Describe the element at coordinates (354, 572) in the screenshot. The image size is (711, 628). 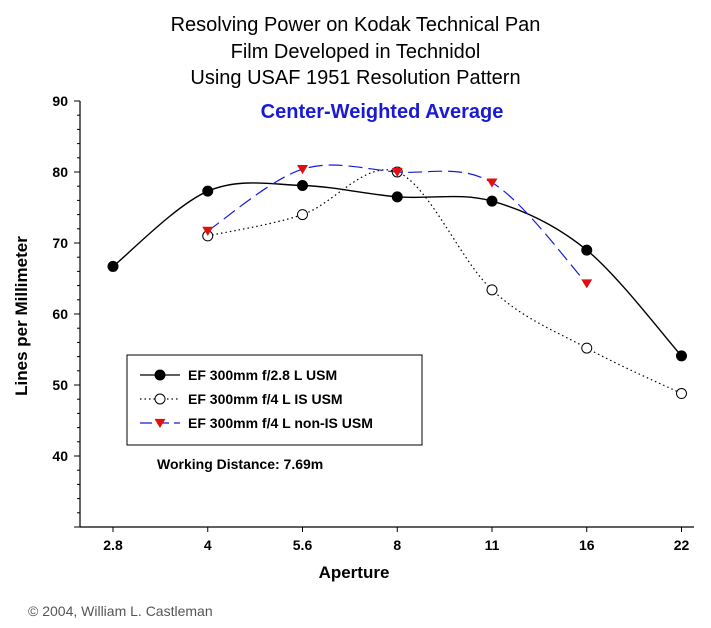
I see `x-axis-label: Aperture` at that location.